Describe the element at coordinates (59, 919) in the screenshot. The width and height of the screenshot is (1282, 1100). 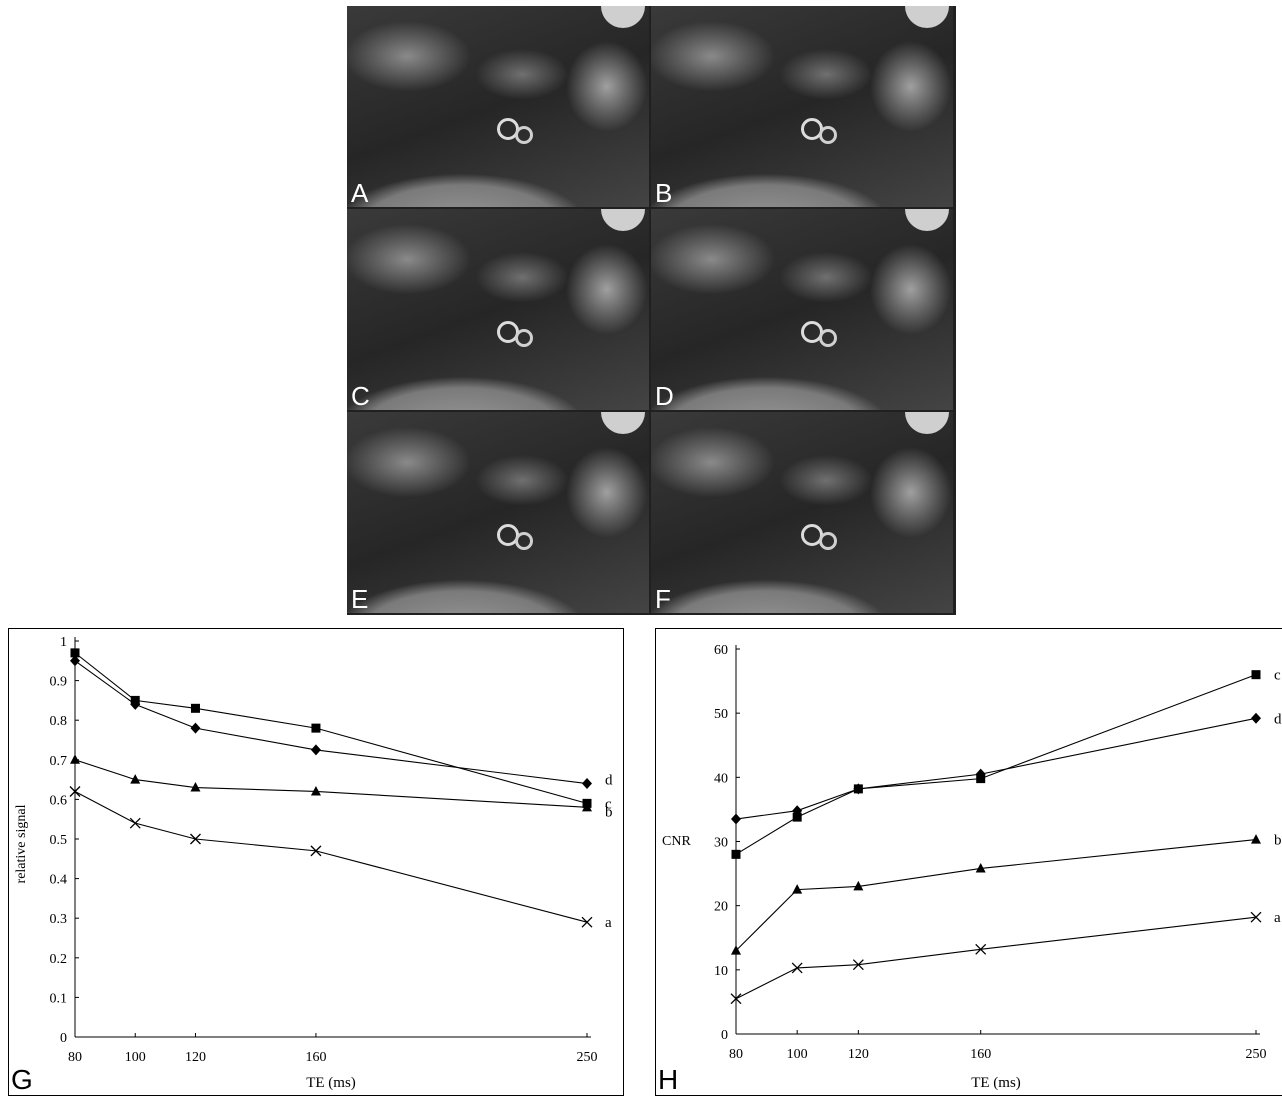
I see `y-tick-label: 0.3` at that location.